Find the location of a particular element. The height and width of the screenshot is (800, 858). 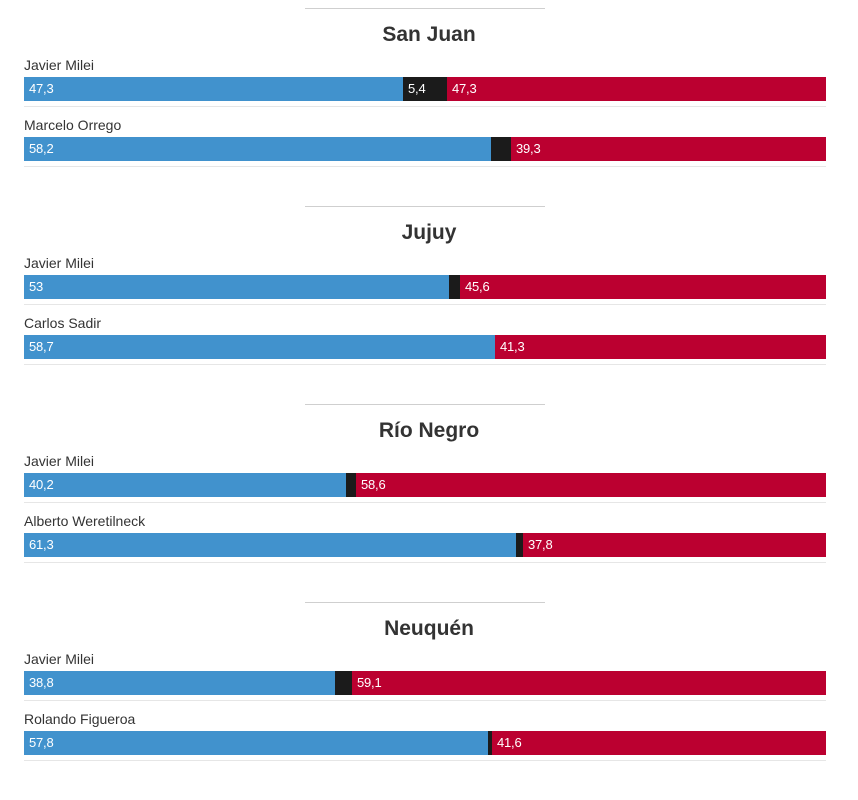

stacked-bar: 58,7 41,3 is located at coordinates (425, 347).